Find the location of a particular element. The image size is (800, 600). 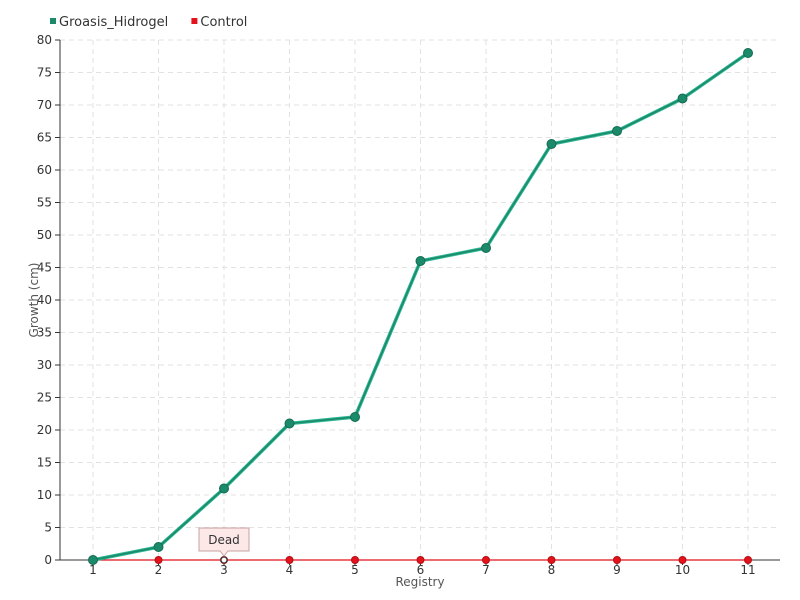

x-tick-label: 2 is located at coordinates (159, 570).